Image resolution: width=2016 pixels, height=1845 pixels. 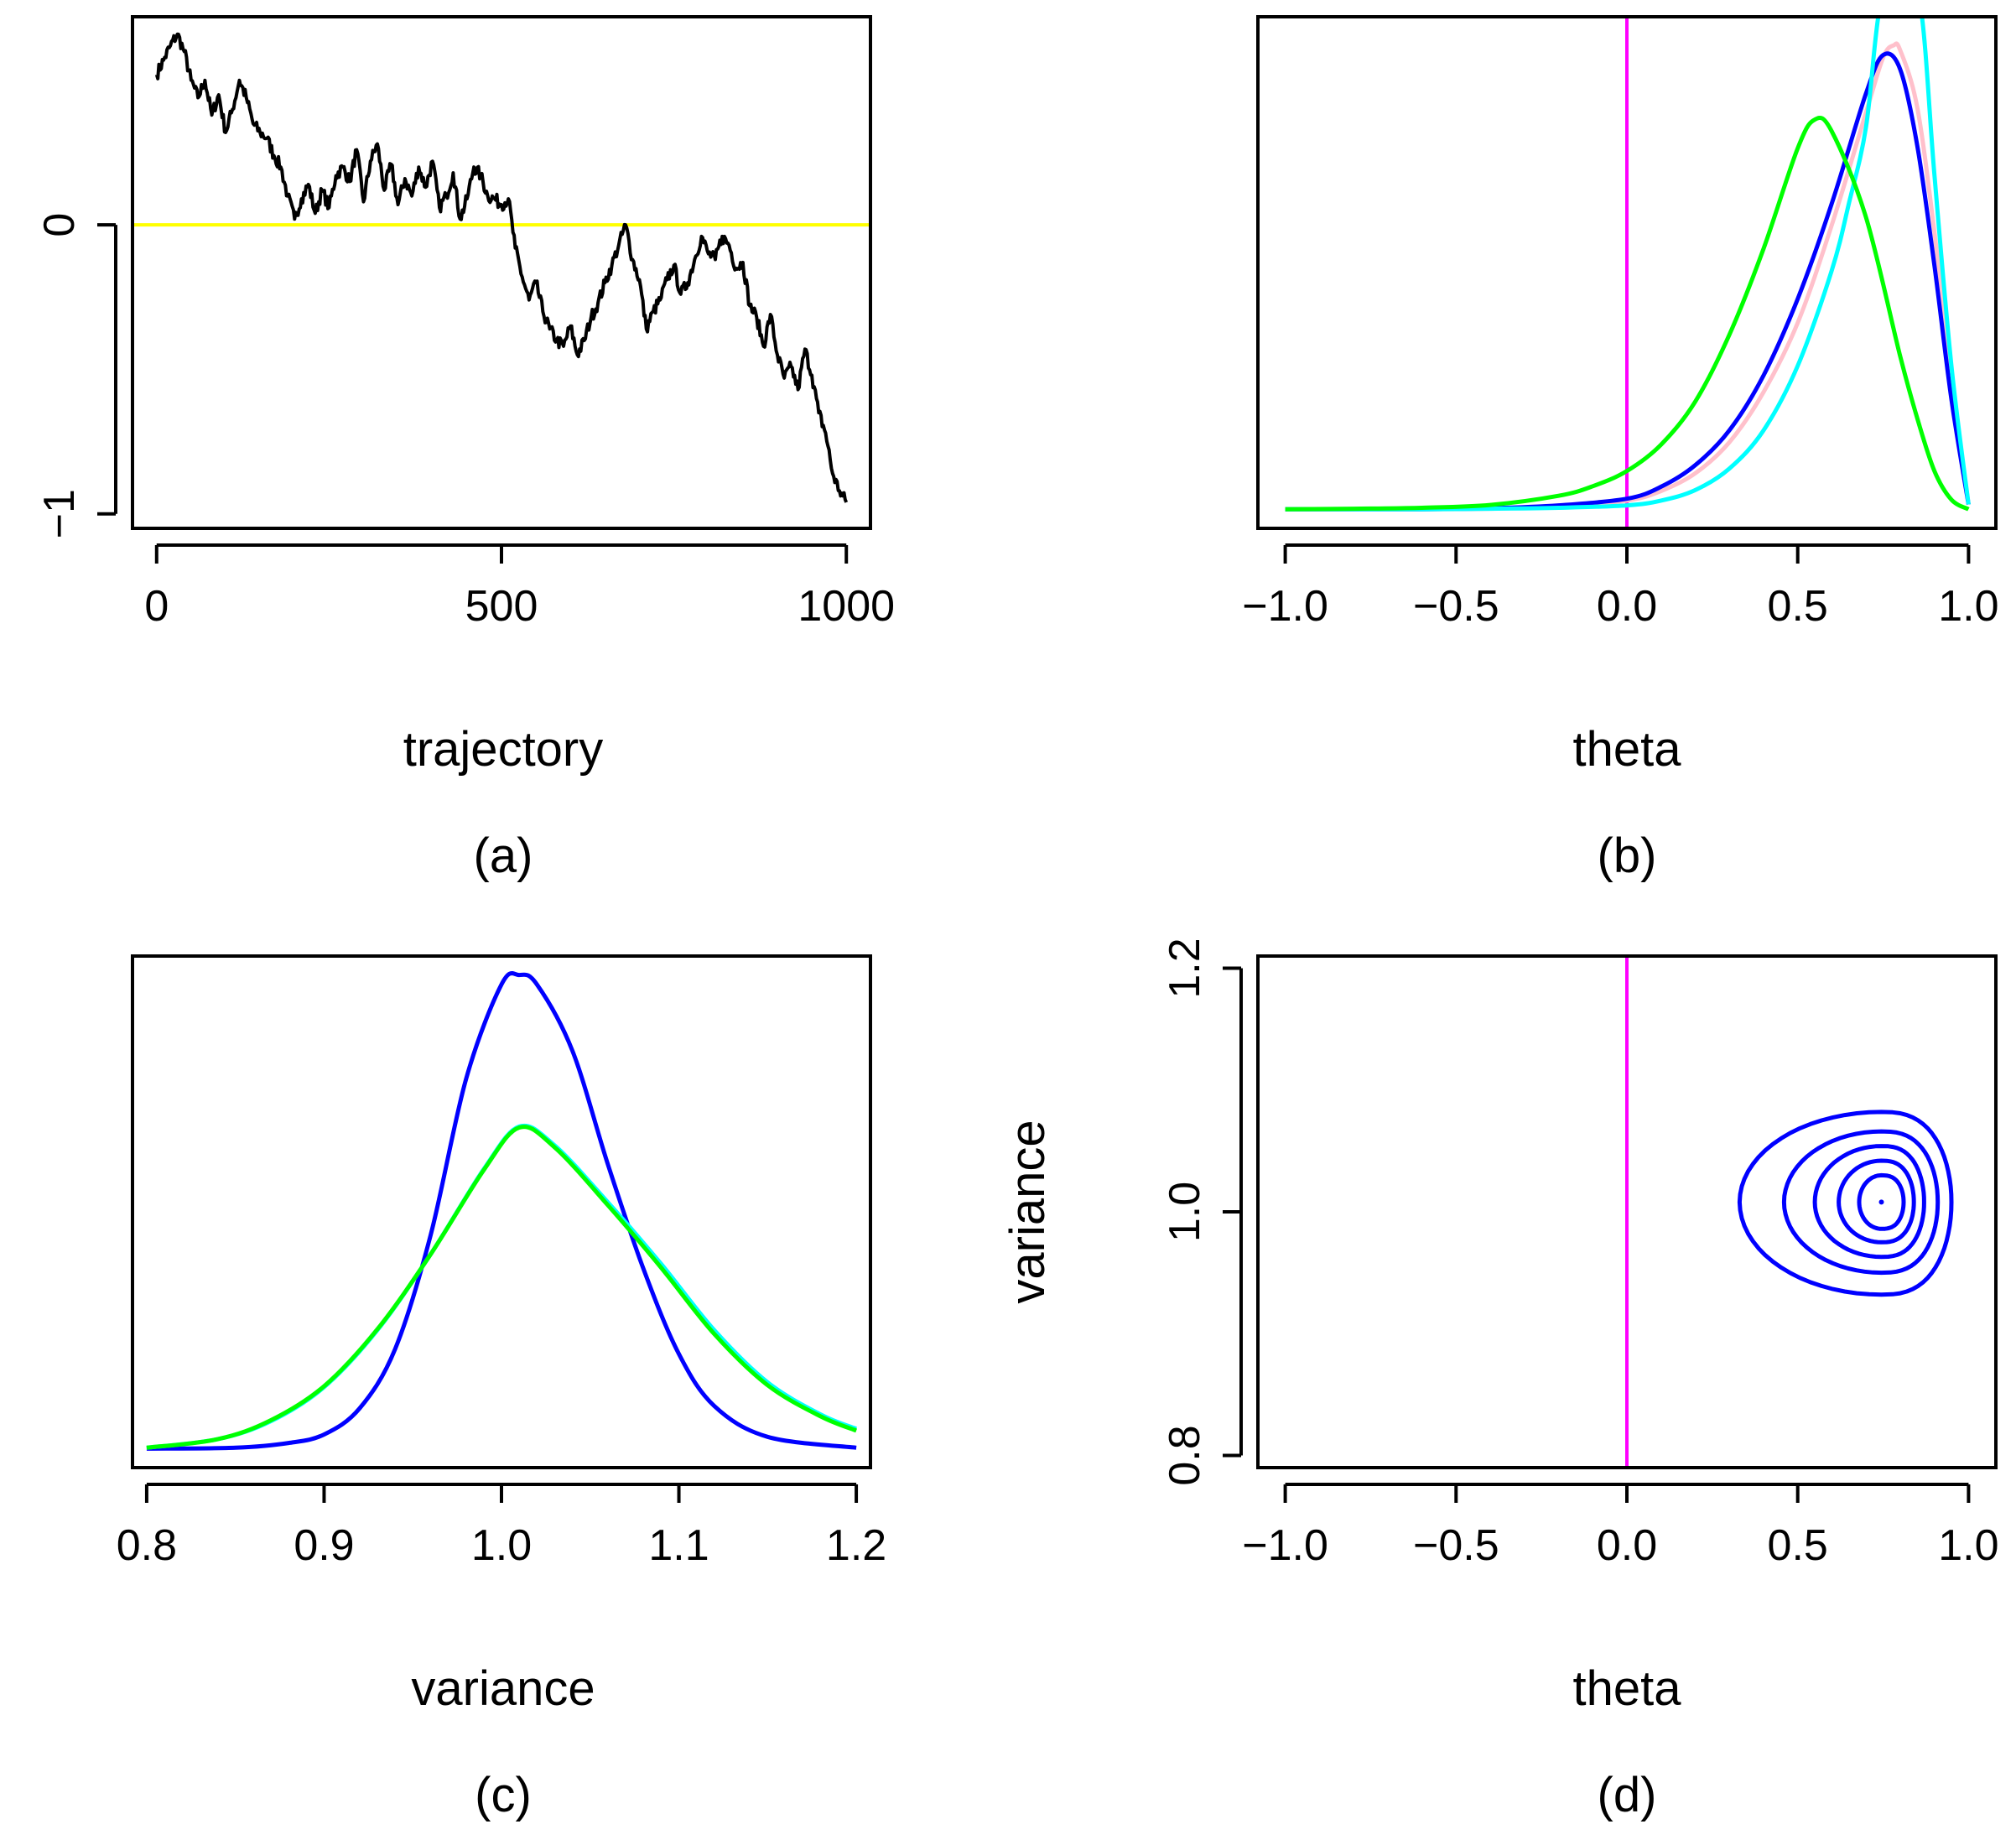 I want to click on y-tick-label-a-1: 0, so click(x=59, y=225).